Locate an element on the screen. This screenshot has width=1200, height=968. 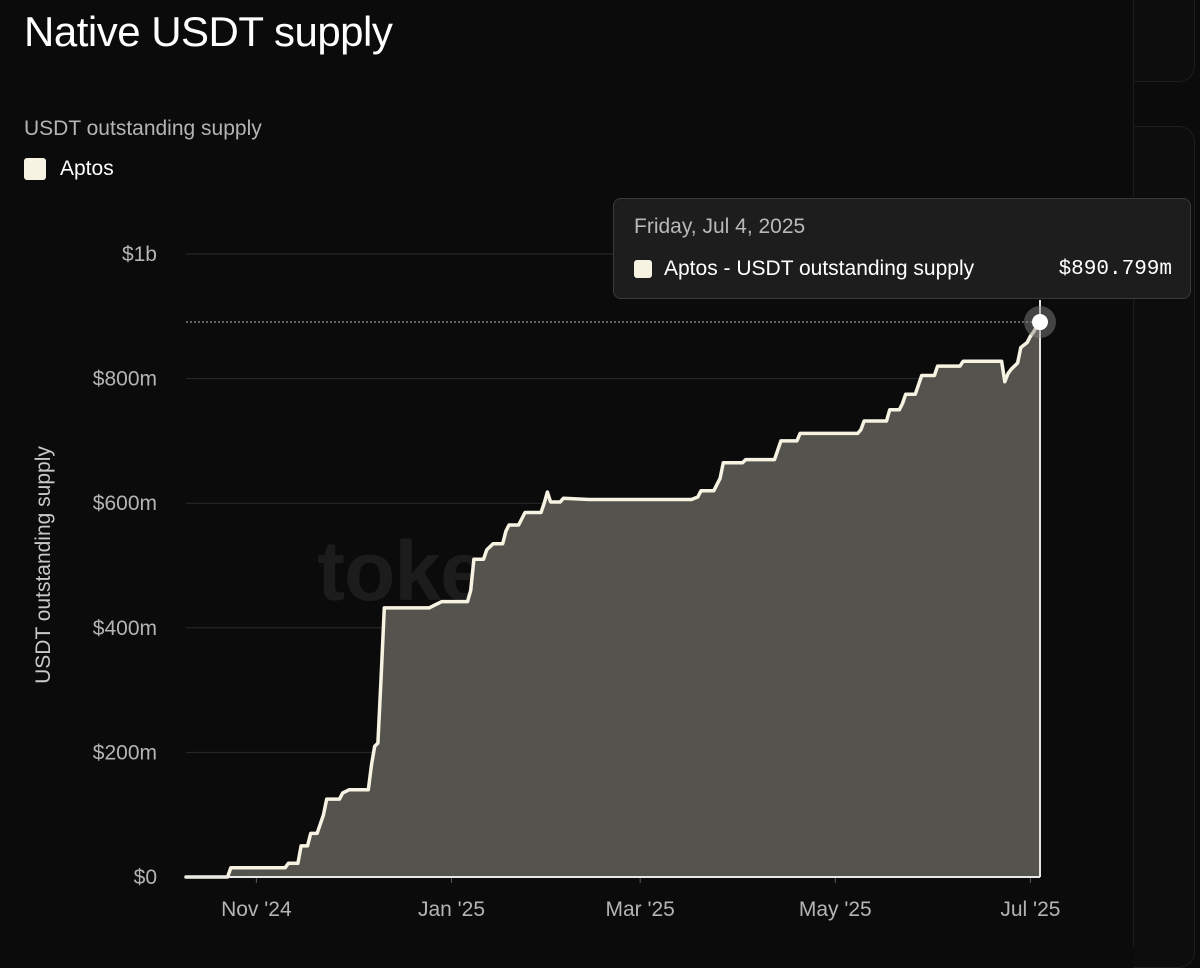
y-tick-label: $600m is located at coordinates (125, 503).